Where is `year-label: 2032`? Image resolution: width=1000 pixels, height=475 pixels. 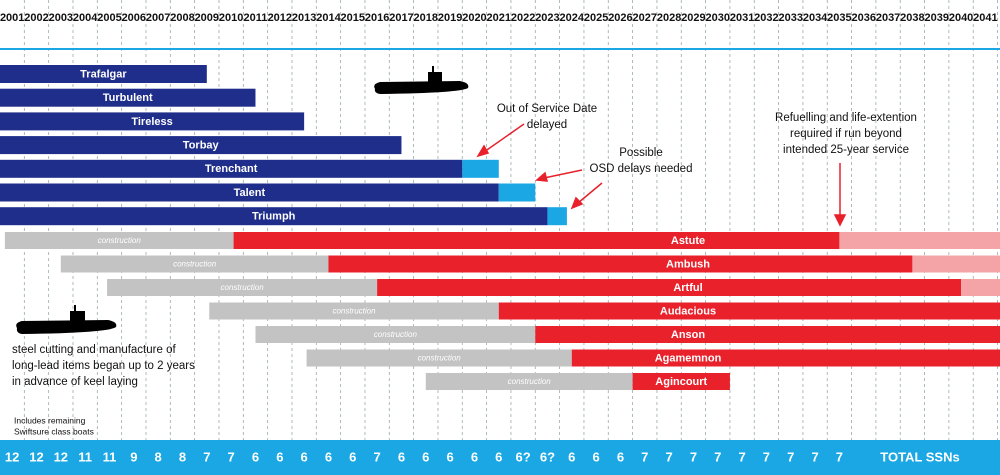 year-label: 2032 is located at coordinates (766, 18).